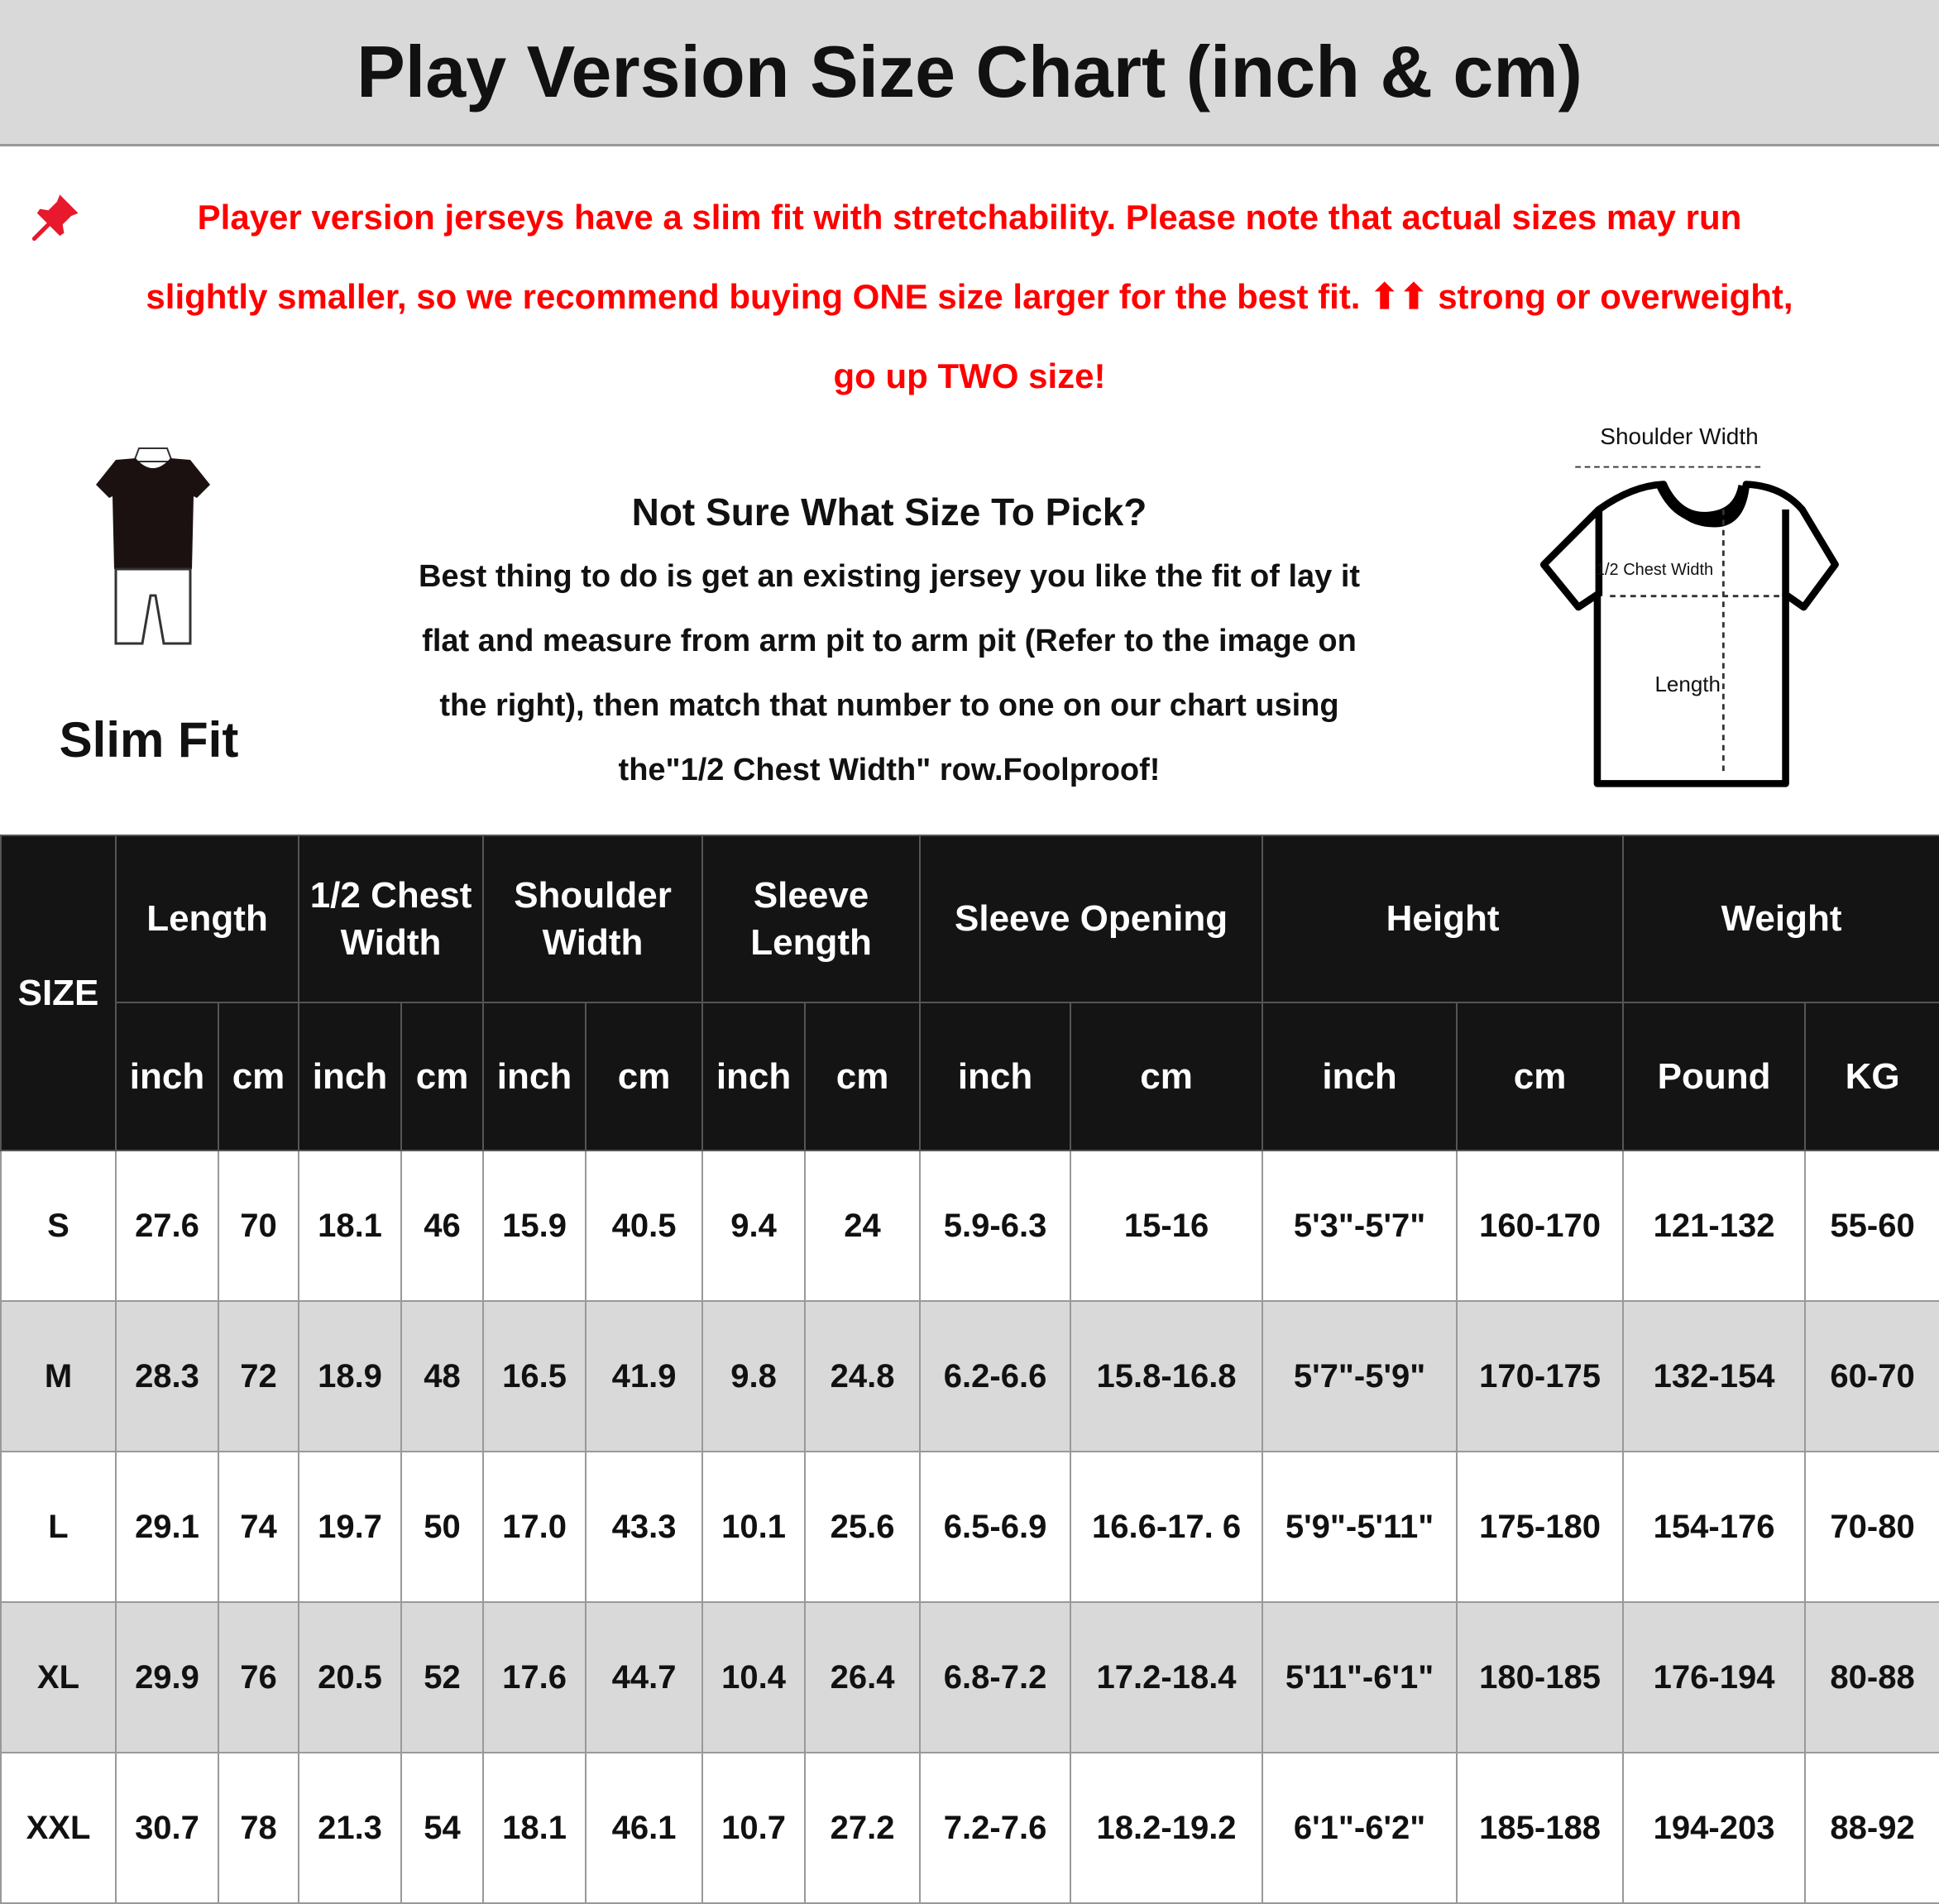 This screenshot has width=1939, height=1904. What do you see at coordinates (1167, 1828) in the screenshot?
I see `value-cell: 18.2-19.2` at bounding box center [1167, 1828].